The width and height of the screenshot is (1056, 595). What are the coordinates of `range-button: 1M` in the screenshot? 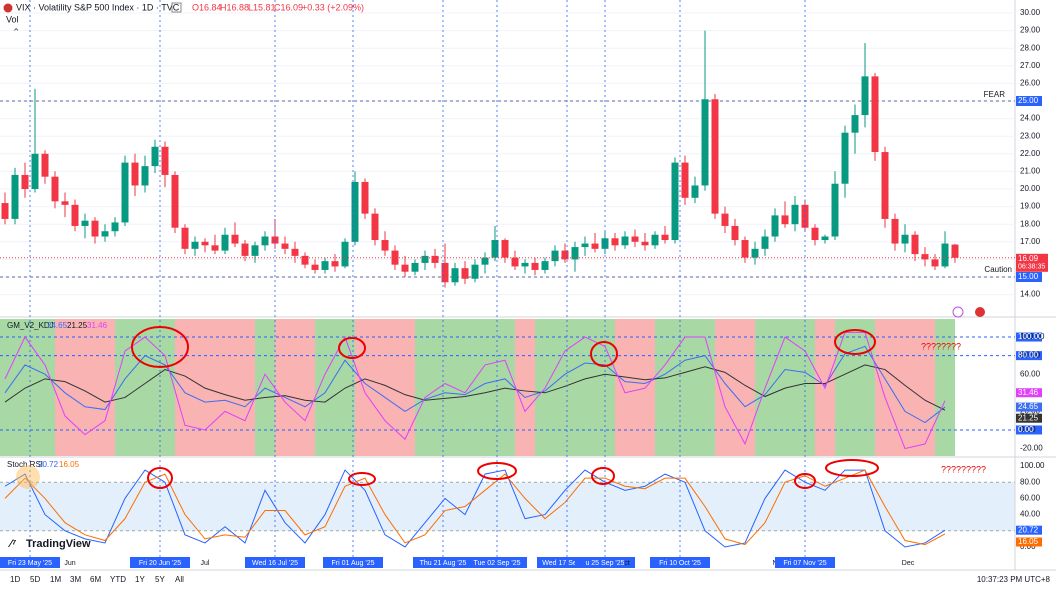 It's located at (55, 579).